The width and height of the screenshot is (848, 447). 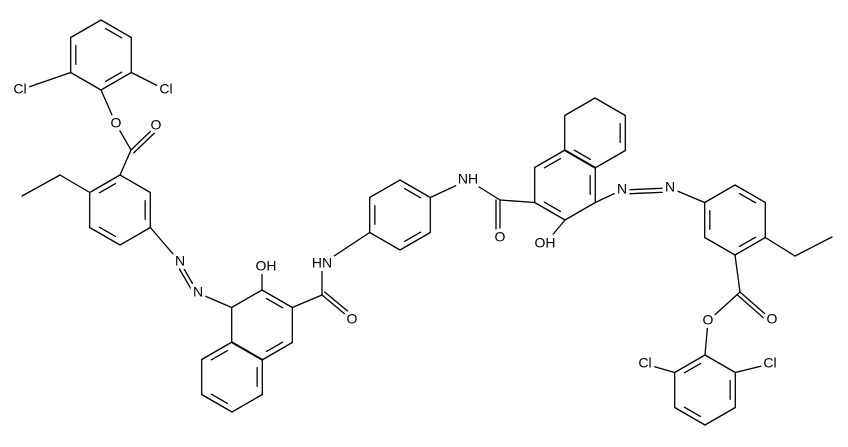 What do you see at coordinates (468, 179) in the screenshot?
I see `atom-label: NH` at bounding box center [468, 179].